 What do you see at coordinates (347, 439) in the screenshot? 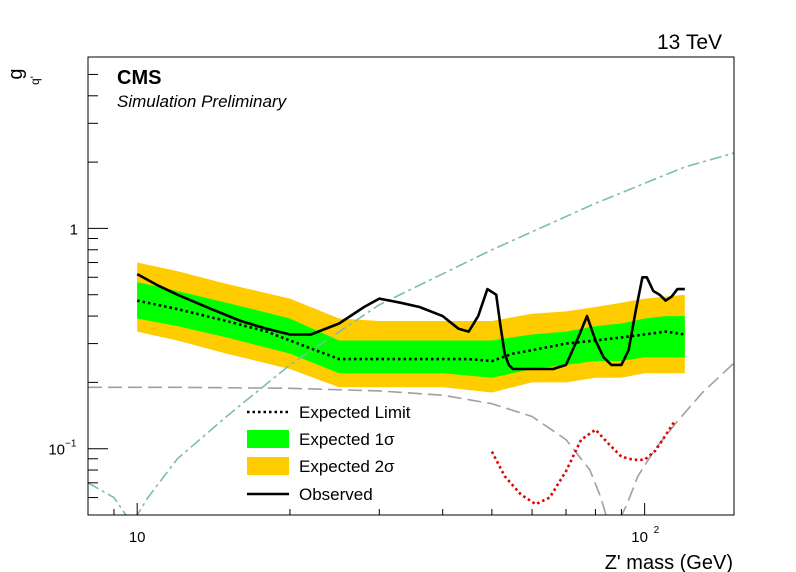
I see `legend-label: Expected 1σ` at bounding box center [347, 439].